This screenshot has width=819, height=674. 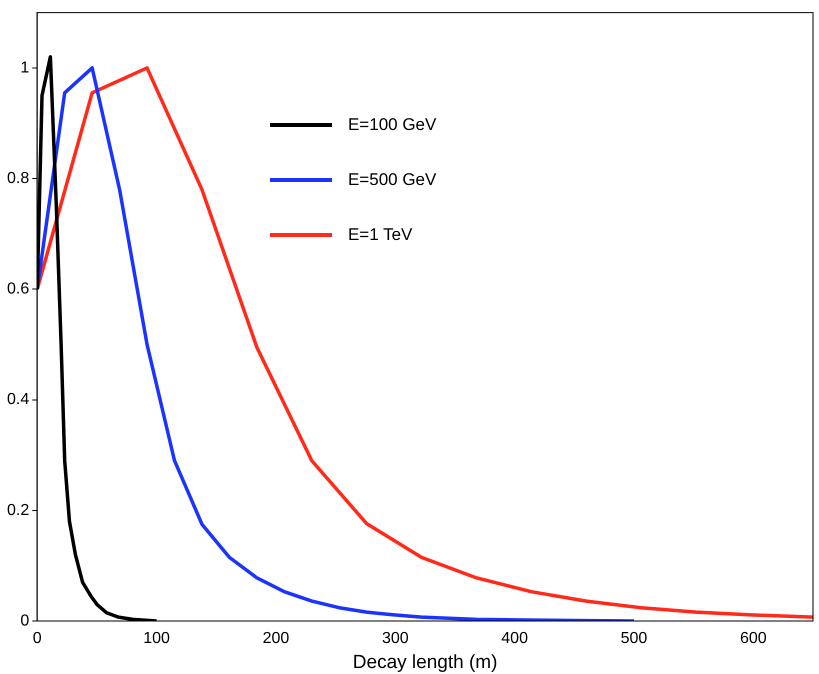 What do you see at coordinates (395, 639) in the screenshot?
I see `x-tick-label: 300` at bounding box center [395, 639].